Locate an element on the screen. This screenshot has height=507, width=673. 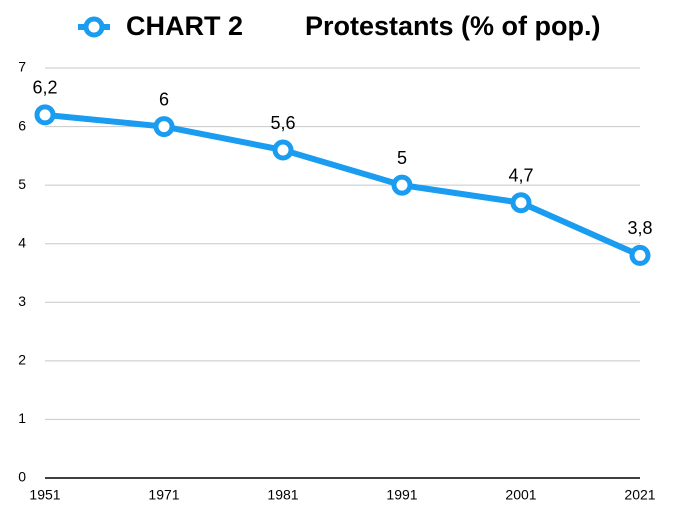
y-tick-label: 2 is located at coordinates (22, 360).